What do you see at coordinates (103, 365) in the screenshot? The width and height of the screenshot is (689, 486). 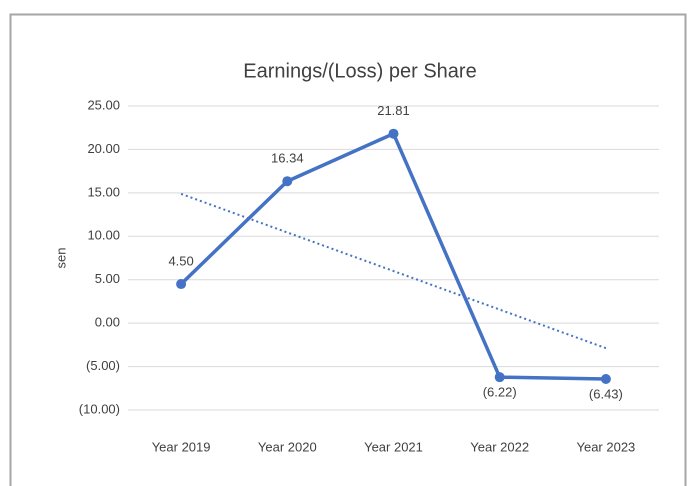 I see `y-tick-label: (5.00)` at bounding box center [103, 365].